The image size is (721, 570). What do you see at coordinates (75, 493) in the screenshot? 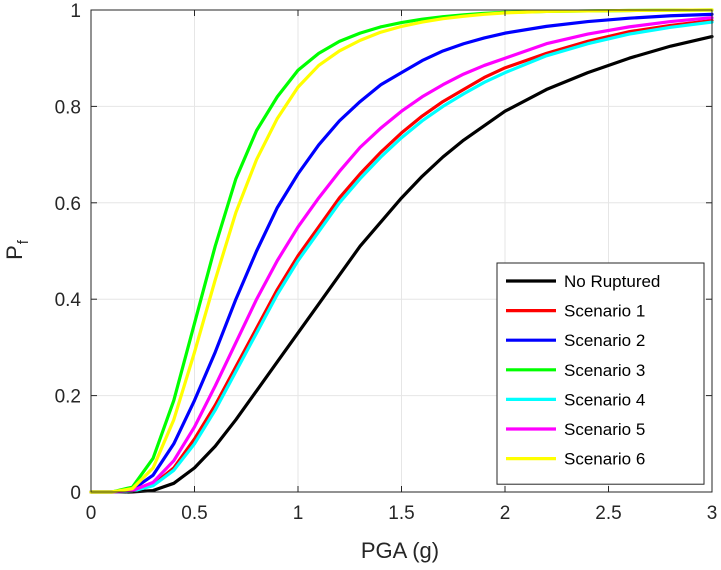
I see `y-tick-label: 0` at bounding box center [75, 493].